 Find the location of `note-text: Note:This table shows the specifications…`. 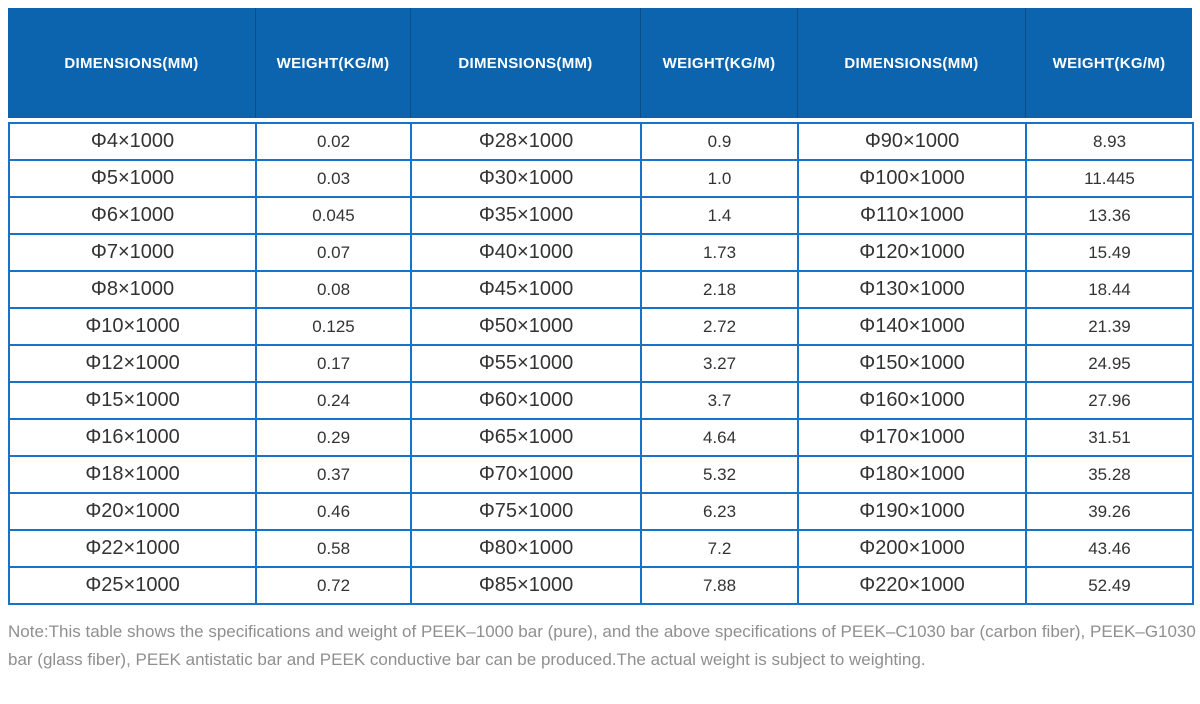

note-text: Note:This table shows the specifications… is located at coordinates (602, 645).